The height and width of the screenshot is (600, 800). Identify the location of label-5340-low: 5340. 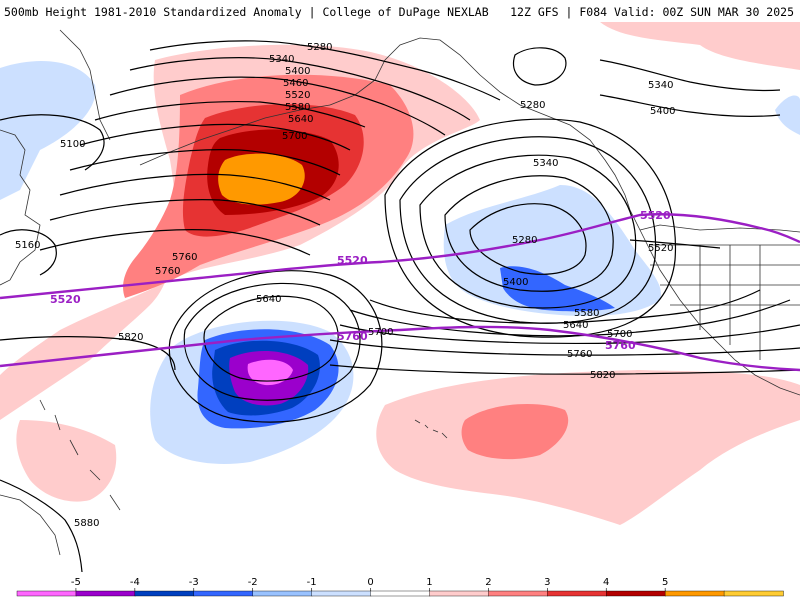
(545, 163).